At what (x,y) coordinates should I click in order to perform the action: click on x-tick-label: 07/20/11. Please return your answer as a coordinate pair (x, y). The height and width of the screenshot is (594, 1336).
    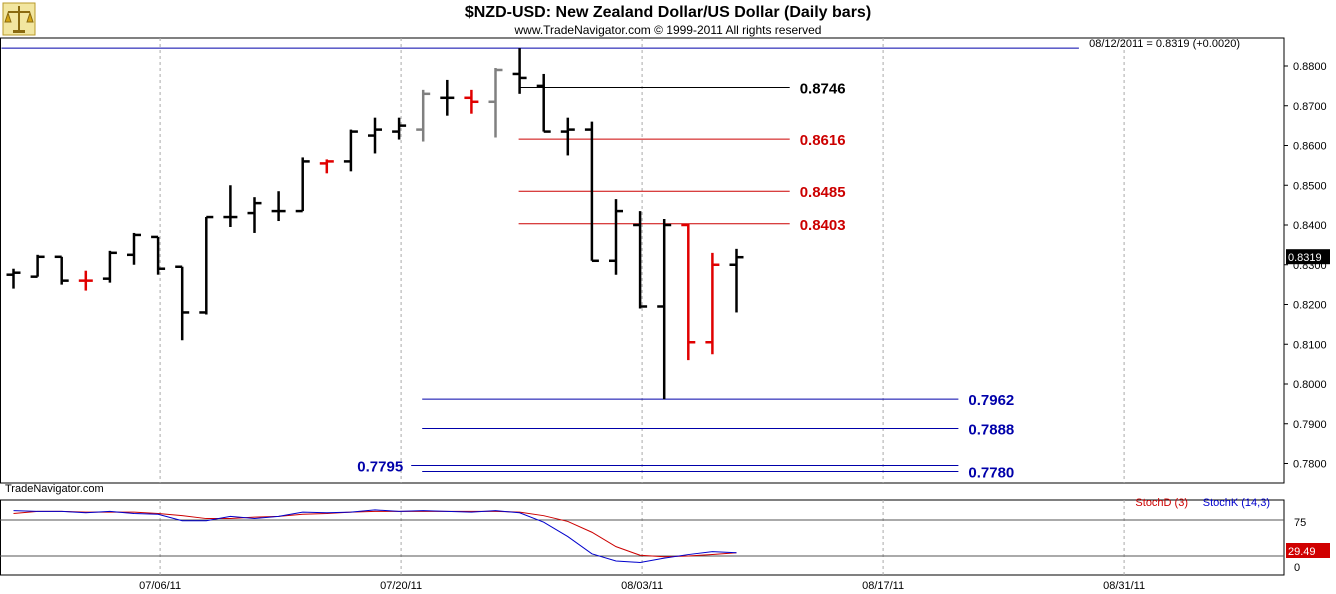
    Looking at the image, I should click on (401, 586).